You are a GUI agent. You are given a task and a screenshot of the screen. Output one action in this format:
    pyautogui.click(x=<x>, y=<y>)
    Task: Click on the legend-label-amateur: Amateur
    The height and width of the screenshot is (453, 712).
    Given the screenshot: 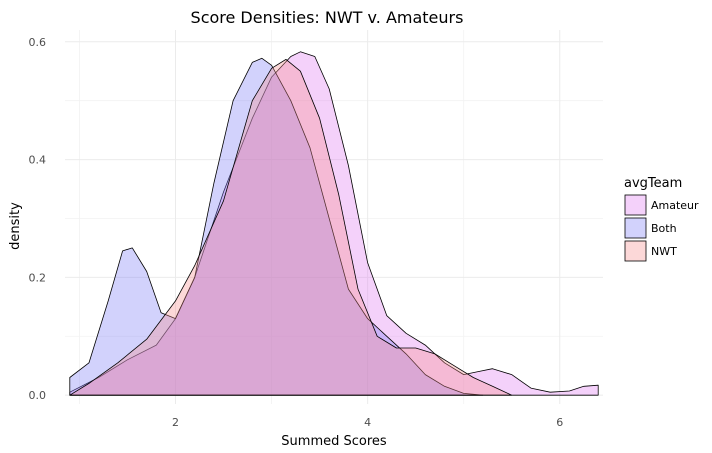 What is the action you would take?
    pyautogui.click(x=675, y=205)
    